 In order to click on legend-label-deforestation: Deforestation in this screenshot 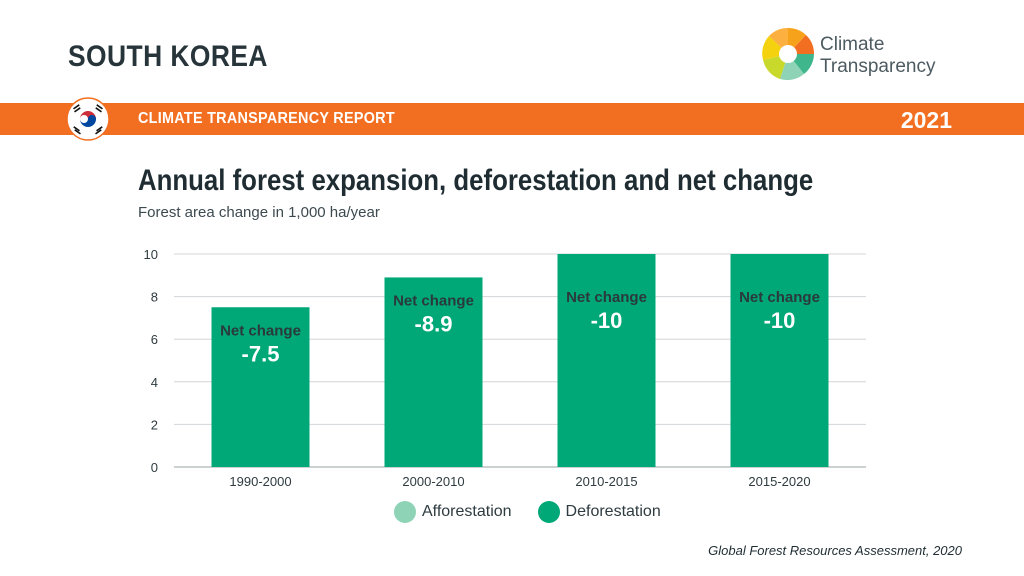, I will do `click(613, 511)`.